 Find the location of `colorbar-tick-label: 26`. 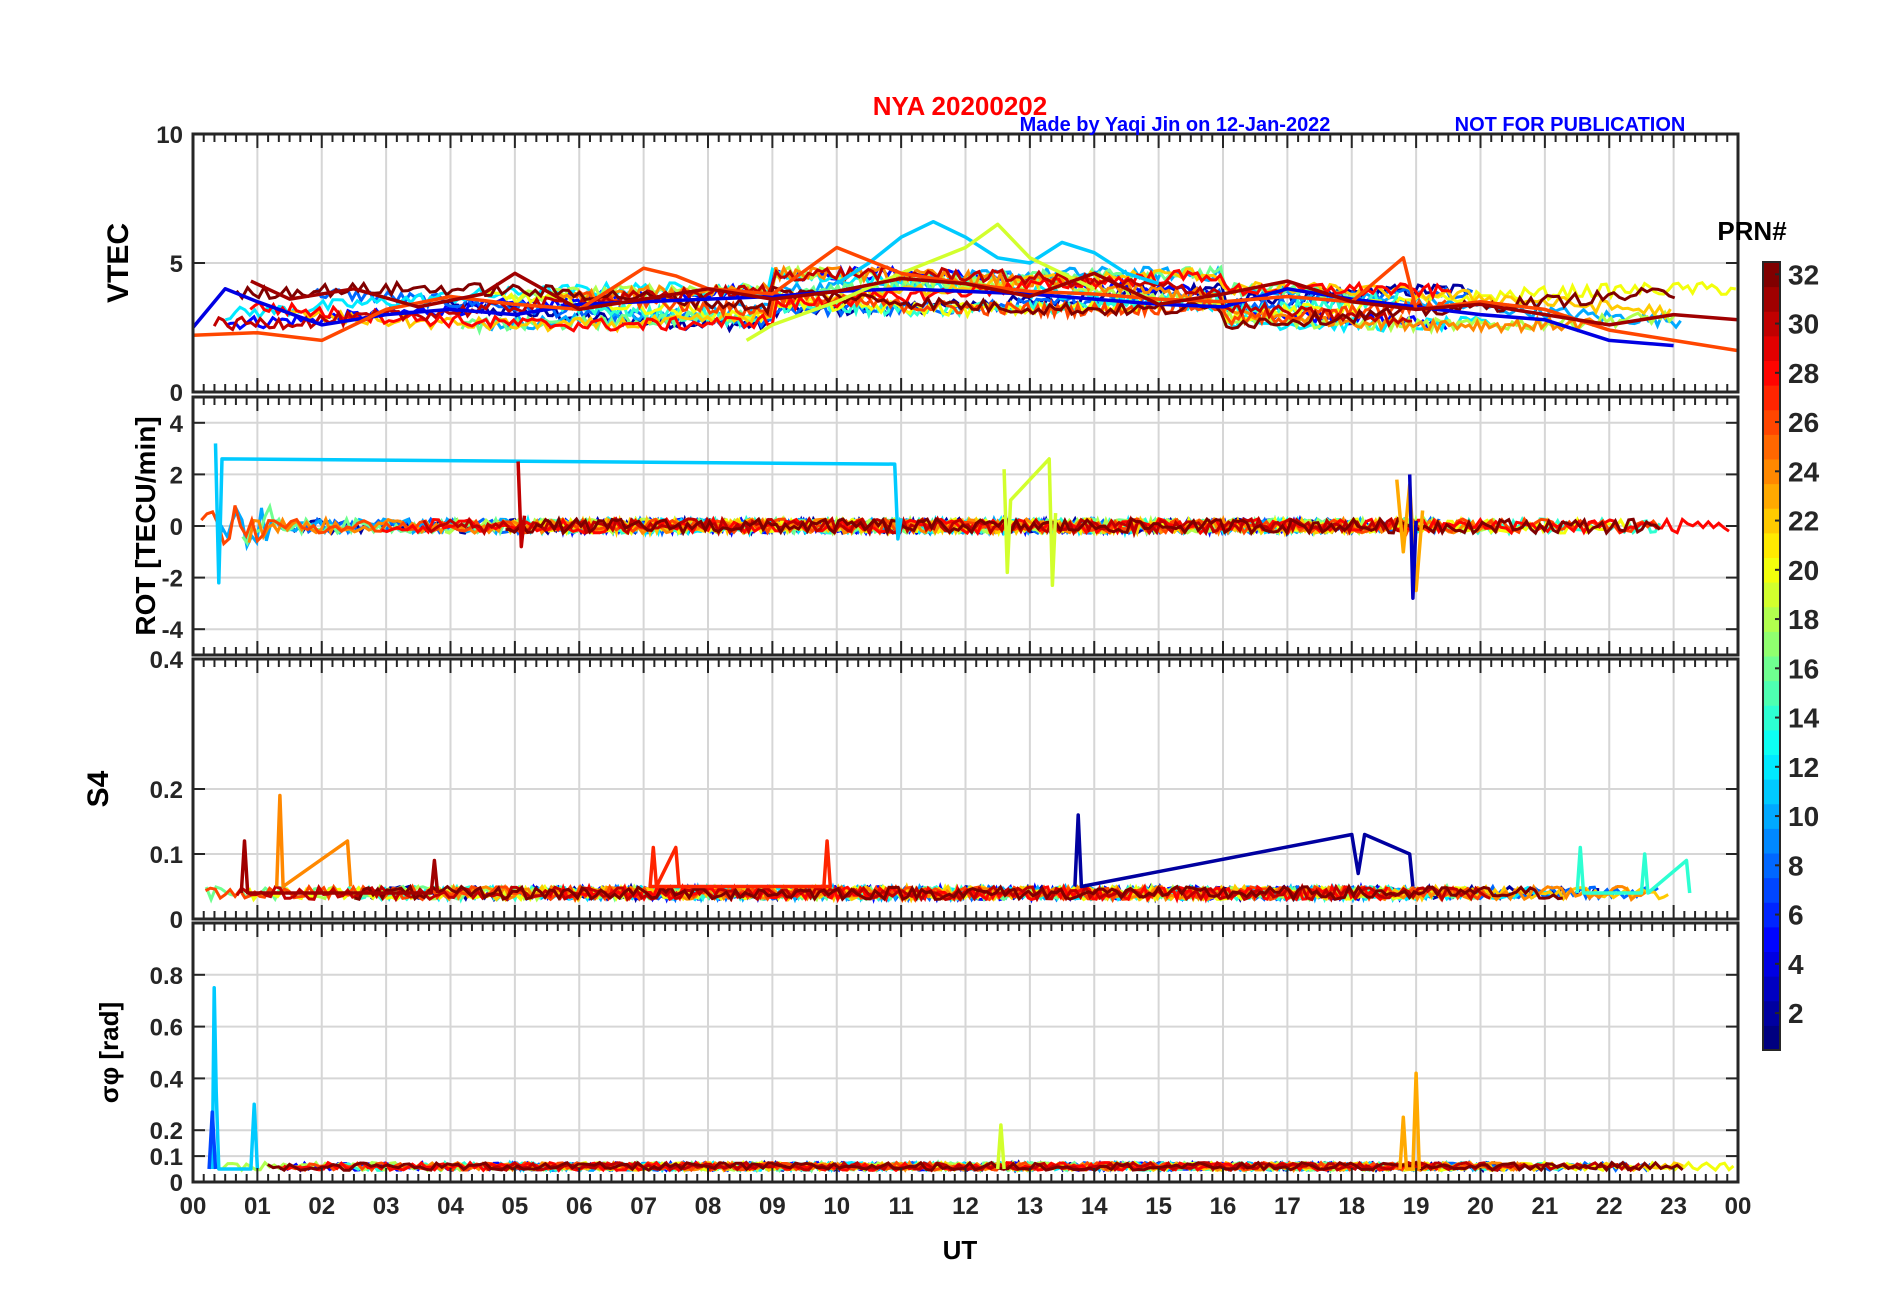

colorbar-tick-label: 26 is located at coordinates (1803, 422).